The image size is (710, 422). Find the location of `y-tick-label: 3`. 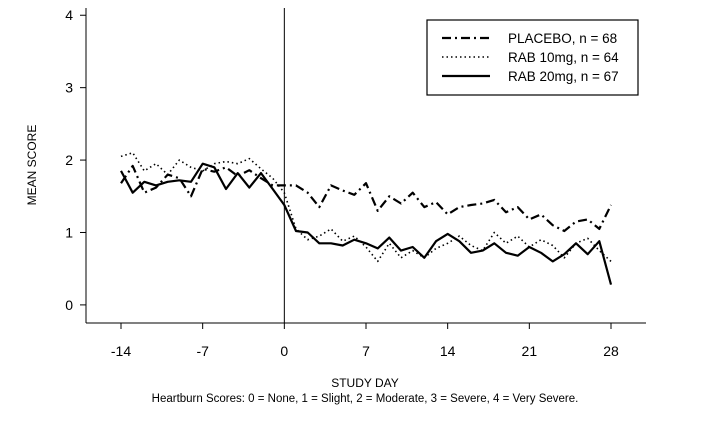

y-tick-label: 3 is located at coordinates (69, 88).